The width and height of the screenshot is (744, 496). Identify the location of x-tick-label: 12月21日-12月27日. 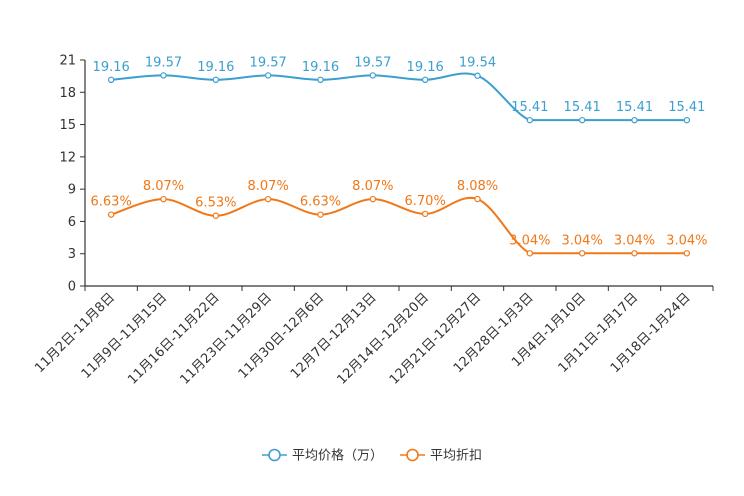
(435, 338).